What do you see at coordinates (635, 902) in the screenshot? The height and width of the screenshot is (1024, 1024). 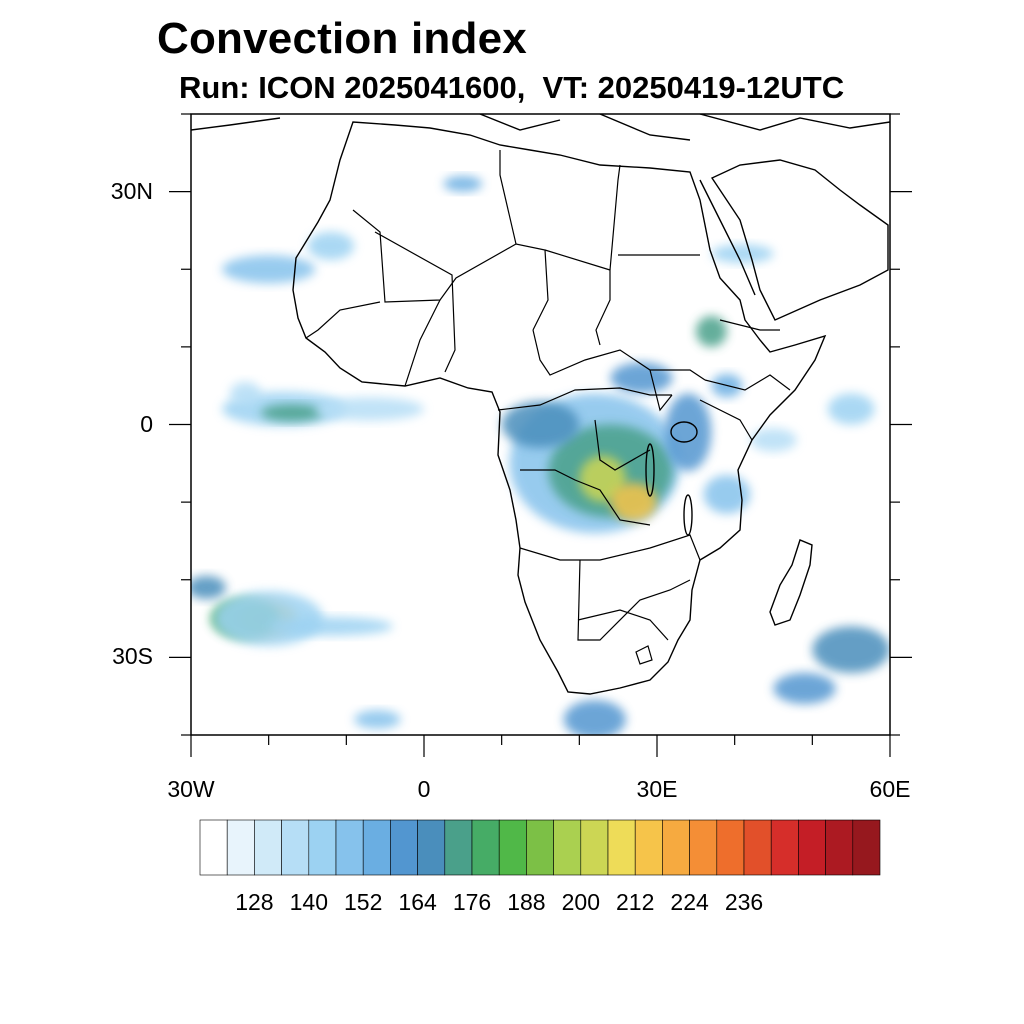 I see `colorbar-label: 212` at bounding box center [635, 902].